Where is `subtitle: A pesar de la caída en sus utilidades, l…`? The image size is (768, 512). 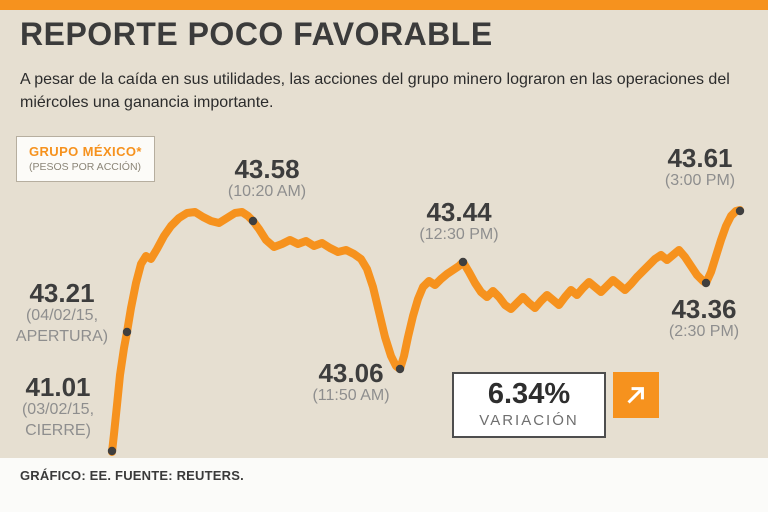 subtitle: A pesar de la caída en sus utilidades, l… is located at coordinates (375, 91).